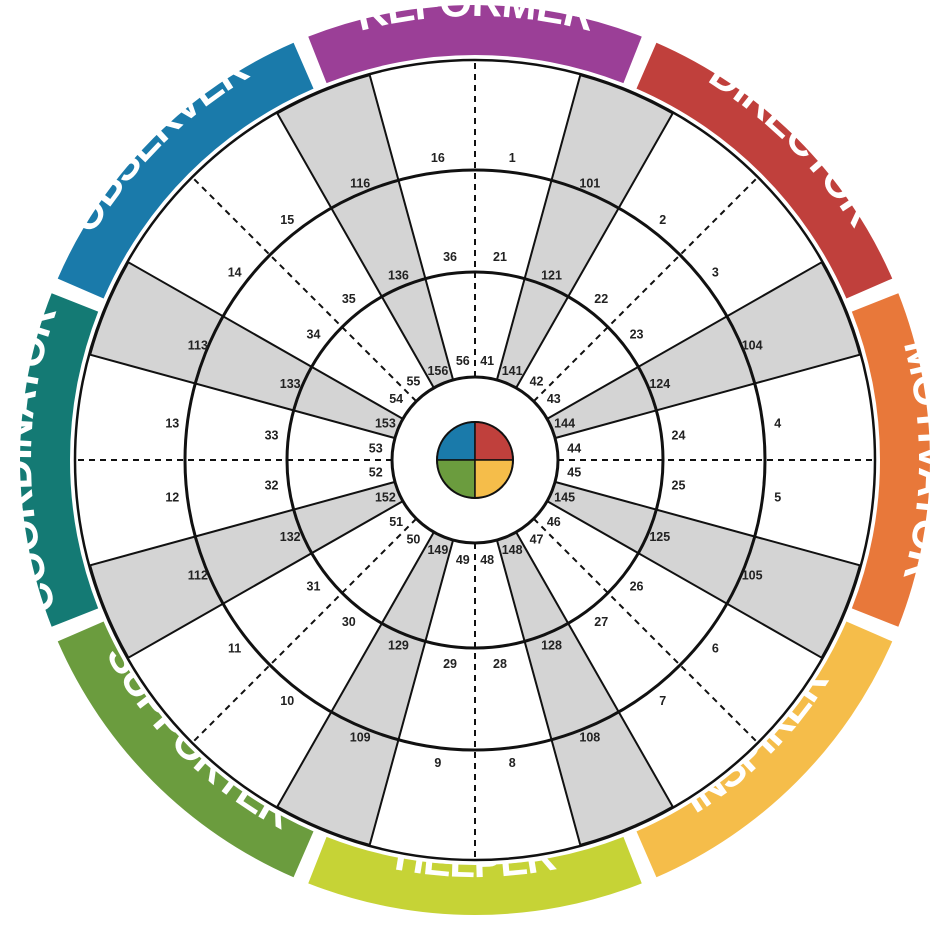 The width and height of the screenshot is (950, 929). Describe the element at coordinates (554, 522) in the screenshot. I see `segment-number: 46` at that location.